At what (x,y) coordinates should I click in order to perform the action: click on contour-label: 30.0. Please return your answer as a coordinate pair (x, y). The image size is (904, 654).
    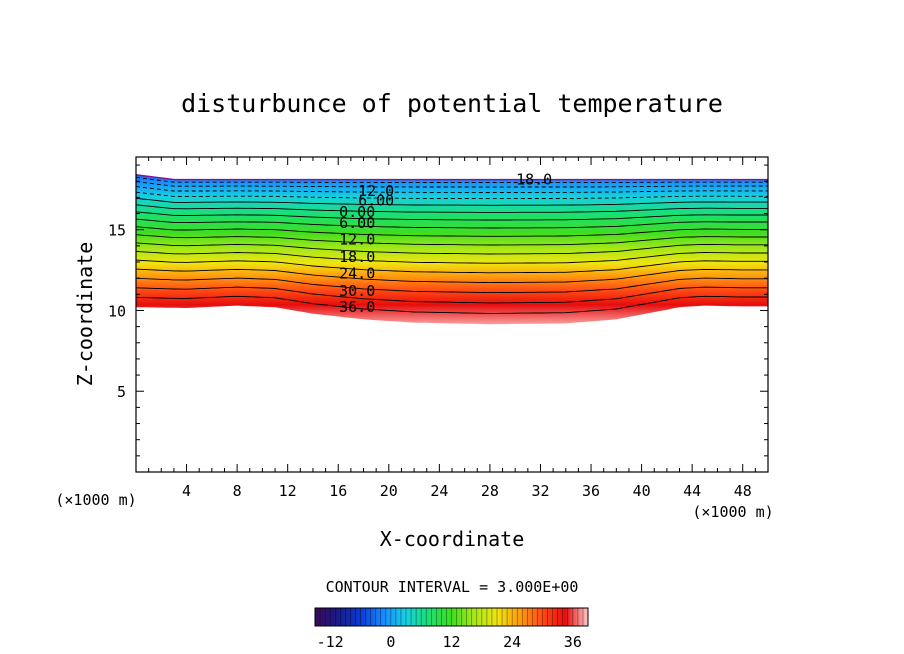
    Looking at the image, I should click on (357, 291).